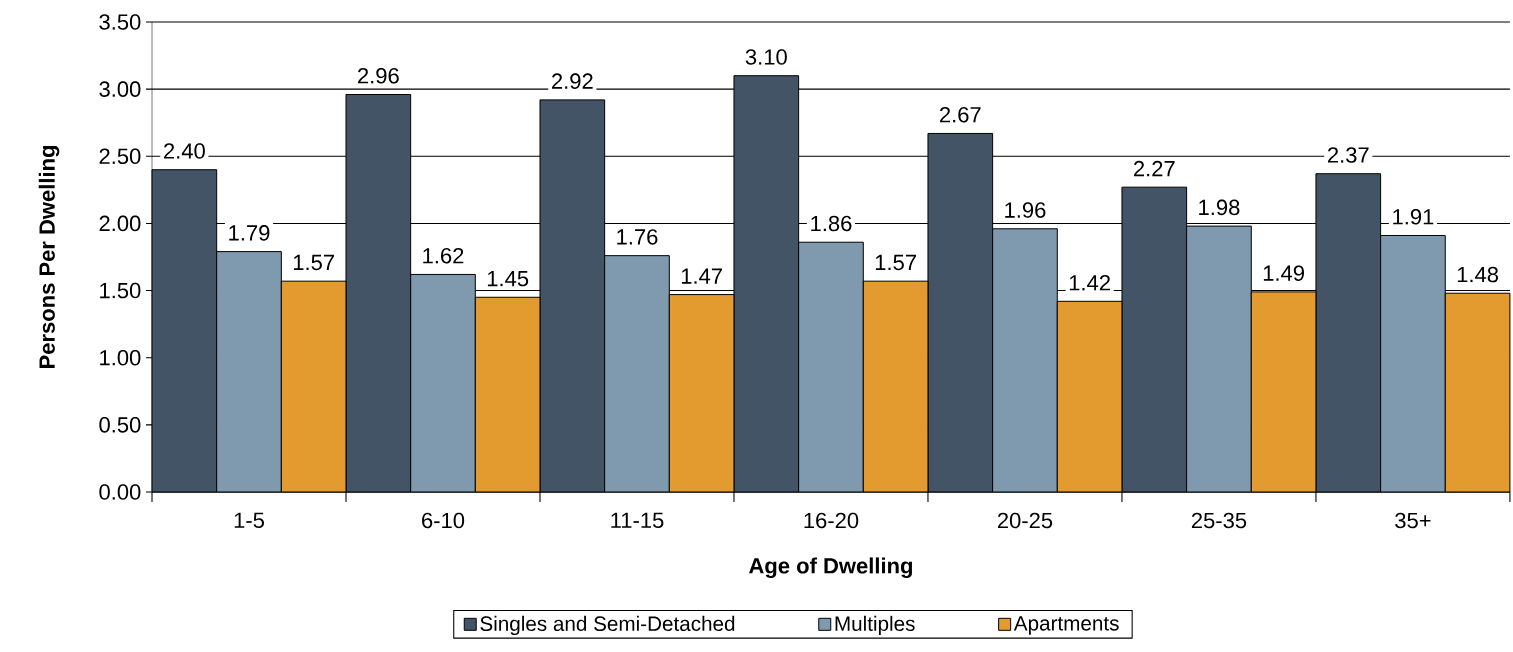 This screenshot has height=652, width=1513. Describe the element at coordinates (766, 57) in the screenshot. I see `data-label: 3.10` at that location.